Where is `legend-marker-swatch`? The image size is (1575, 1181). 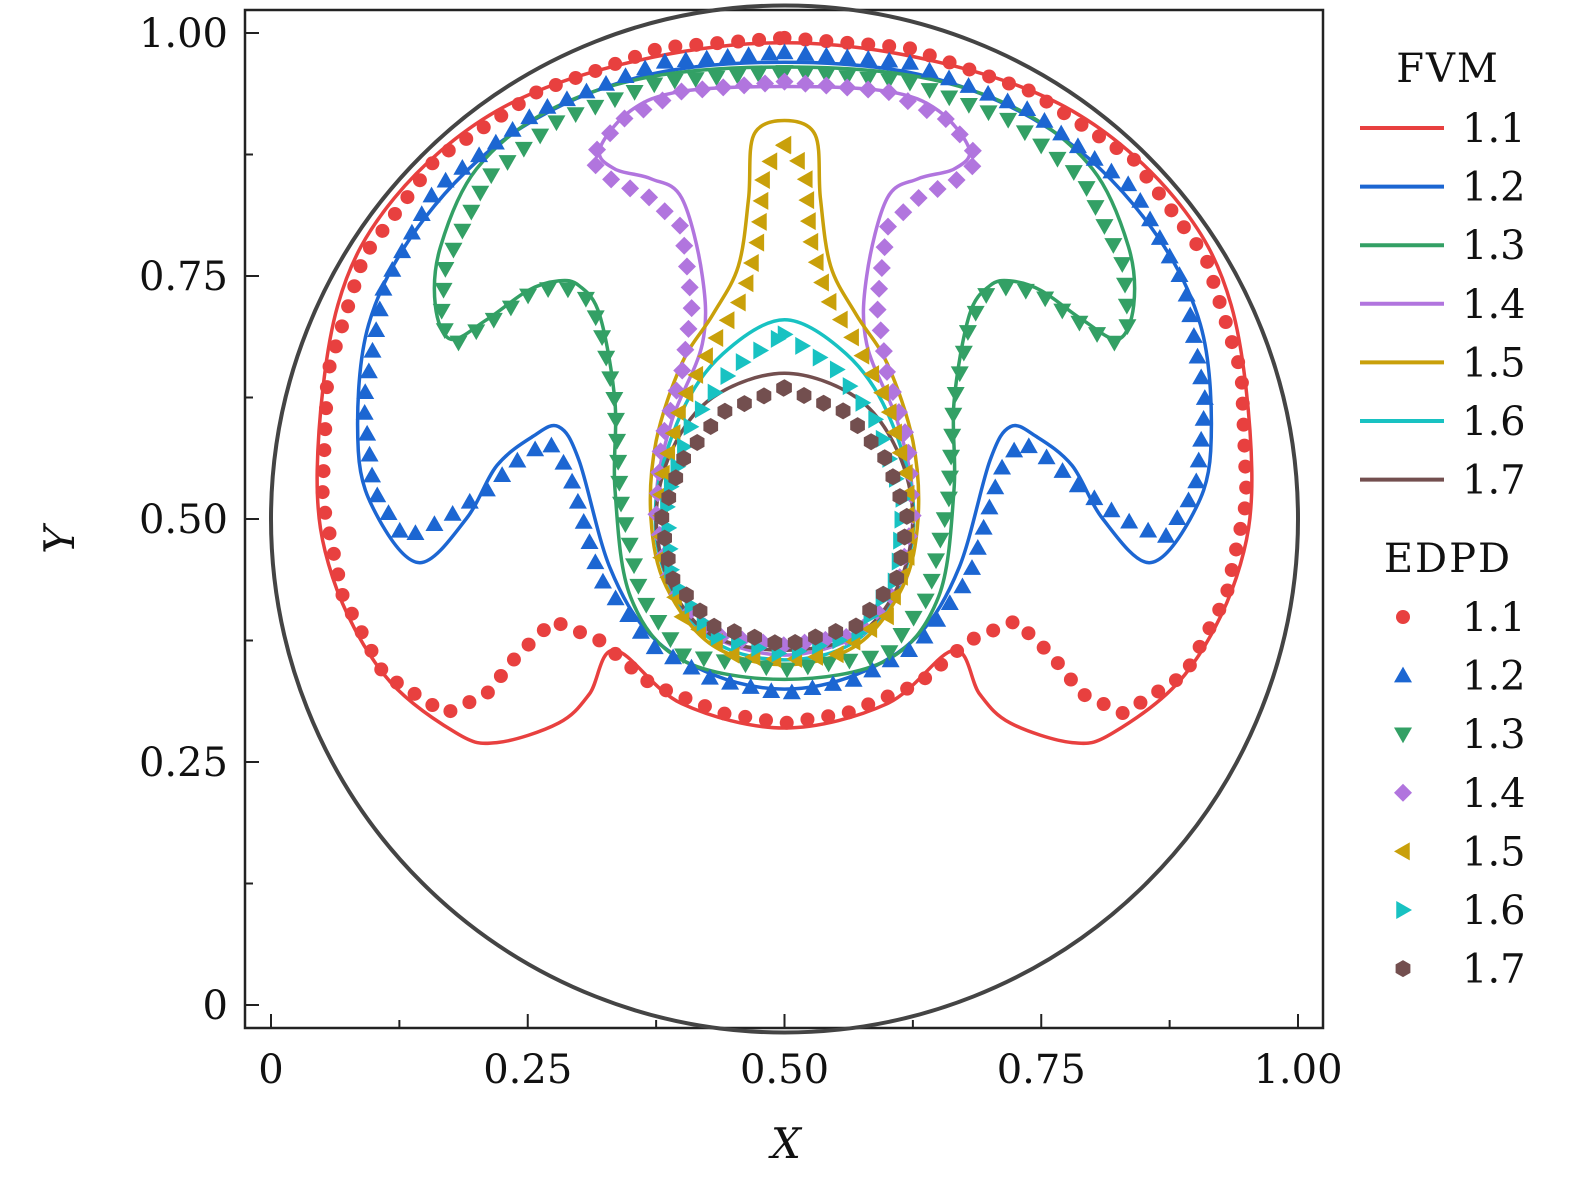 legend-marker-swatch is located at coordinates (1403, 674).